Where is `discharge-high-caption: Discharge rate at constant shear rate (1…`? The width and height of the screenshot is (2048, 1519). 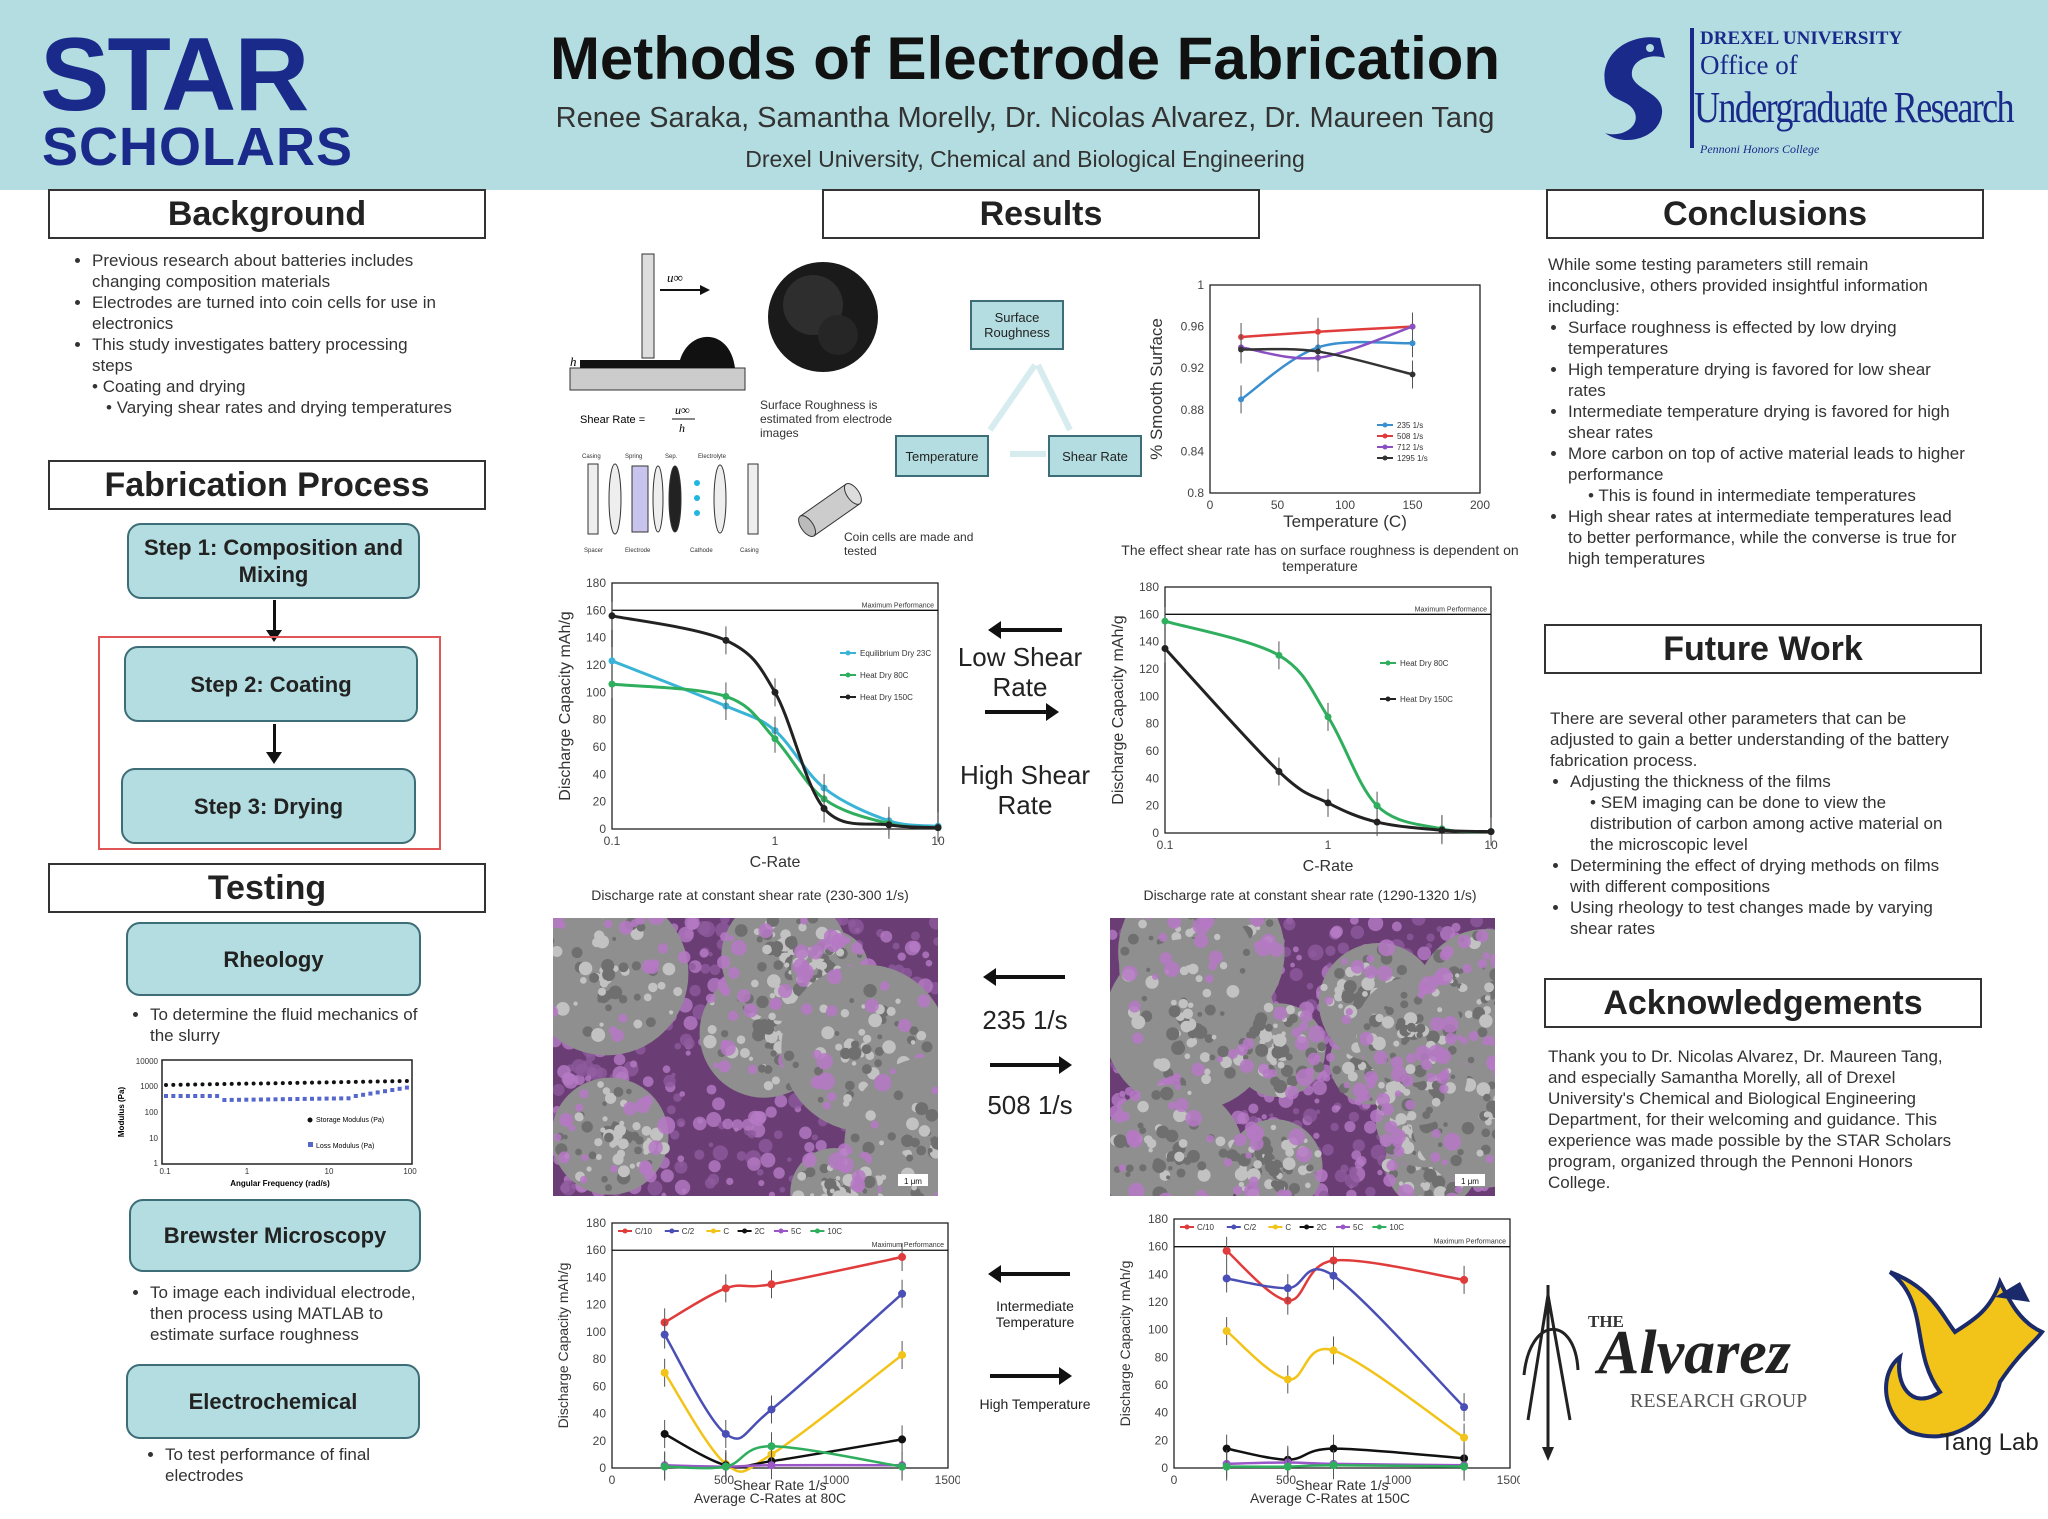 discharge-high-caption: Discharge rate at constant shear rate (1… is located at coordinates (1310, 895).